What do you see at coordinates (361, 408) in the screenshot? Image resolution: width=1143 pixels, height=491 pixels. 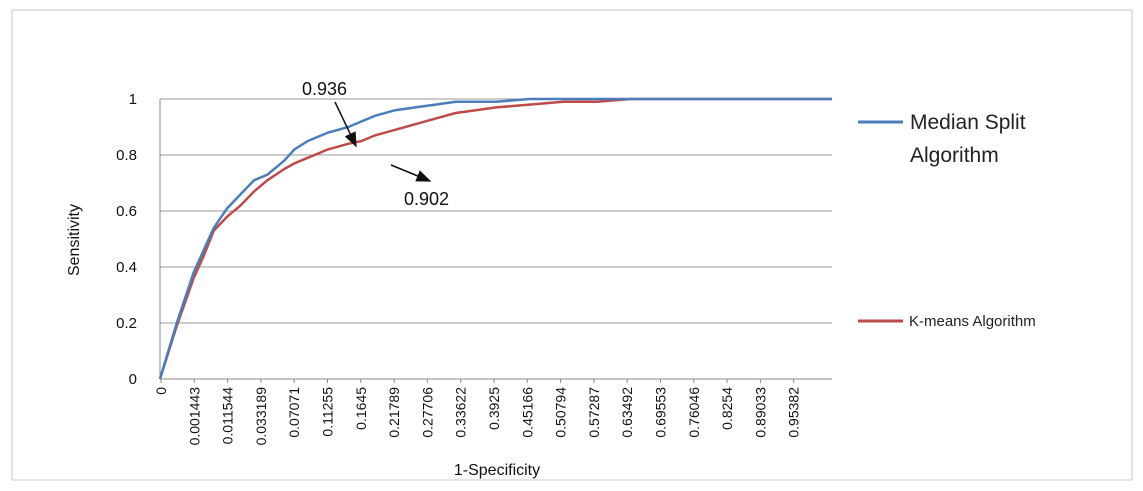 I see `x-tick-label: 0.1645` at bounding box center [361, 408].